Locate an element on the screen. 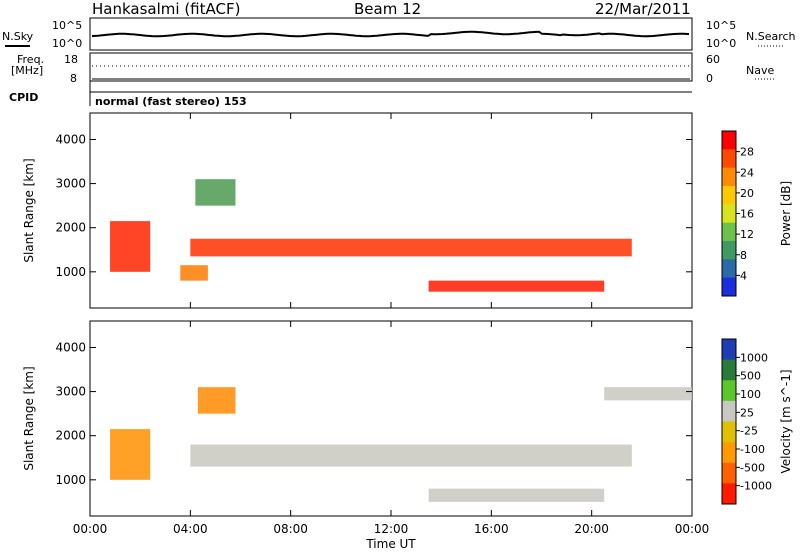  power-ylabel: Slant Range [km] is located at coordinates (29, 210).